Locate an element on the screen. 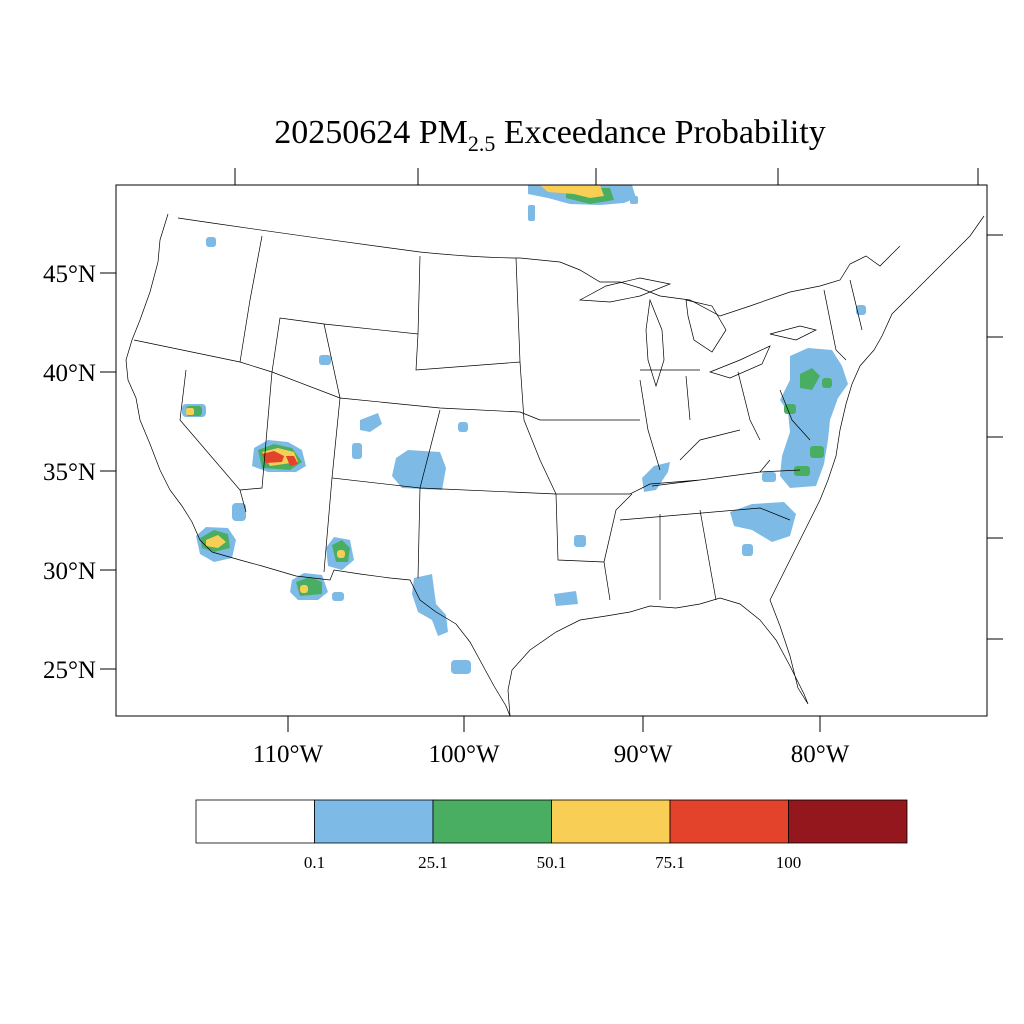  contour-va-blue-small is located at coordinates (769, 477).